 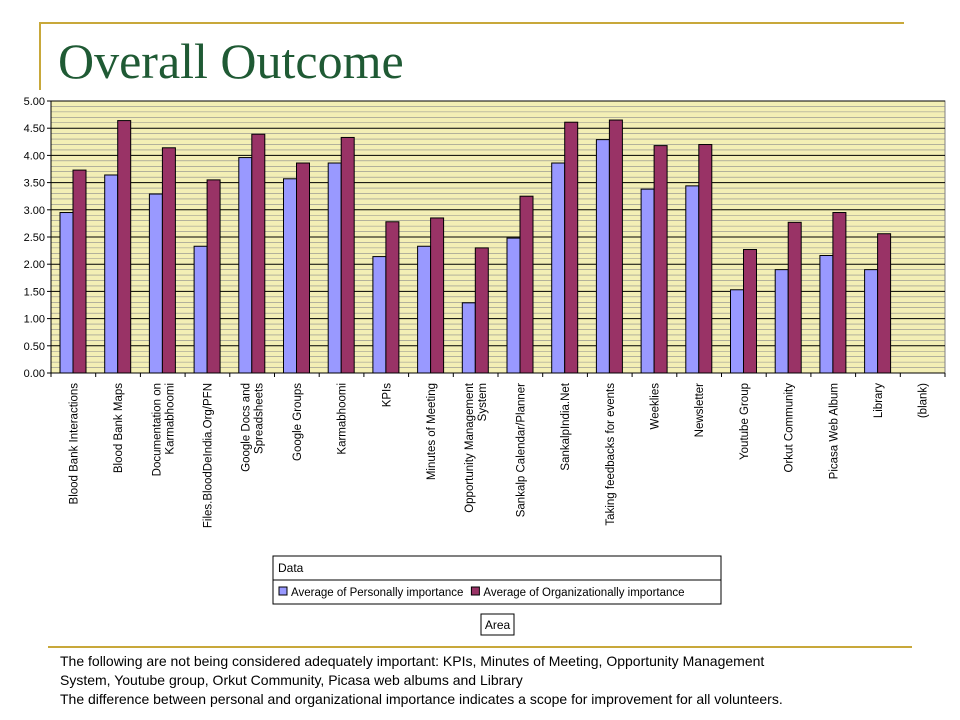 What do you see at coordinates (34, 374) in the screenshot?
I see `y-tick-label: 0.00` at bounding box center [34, 374].